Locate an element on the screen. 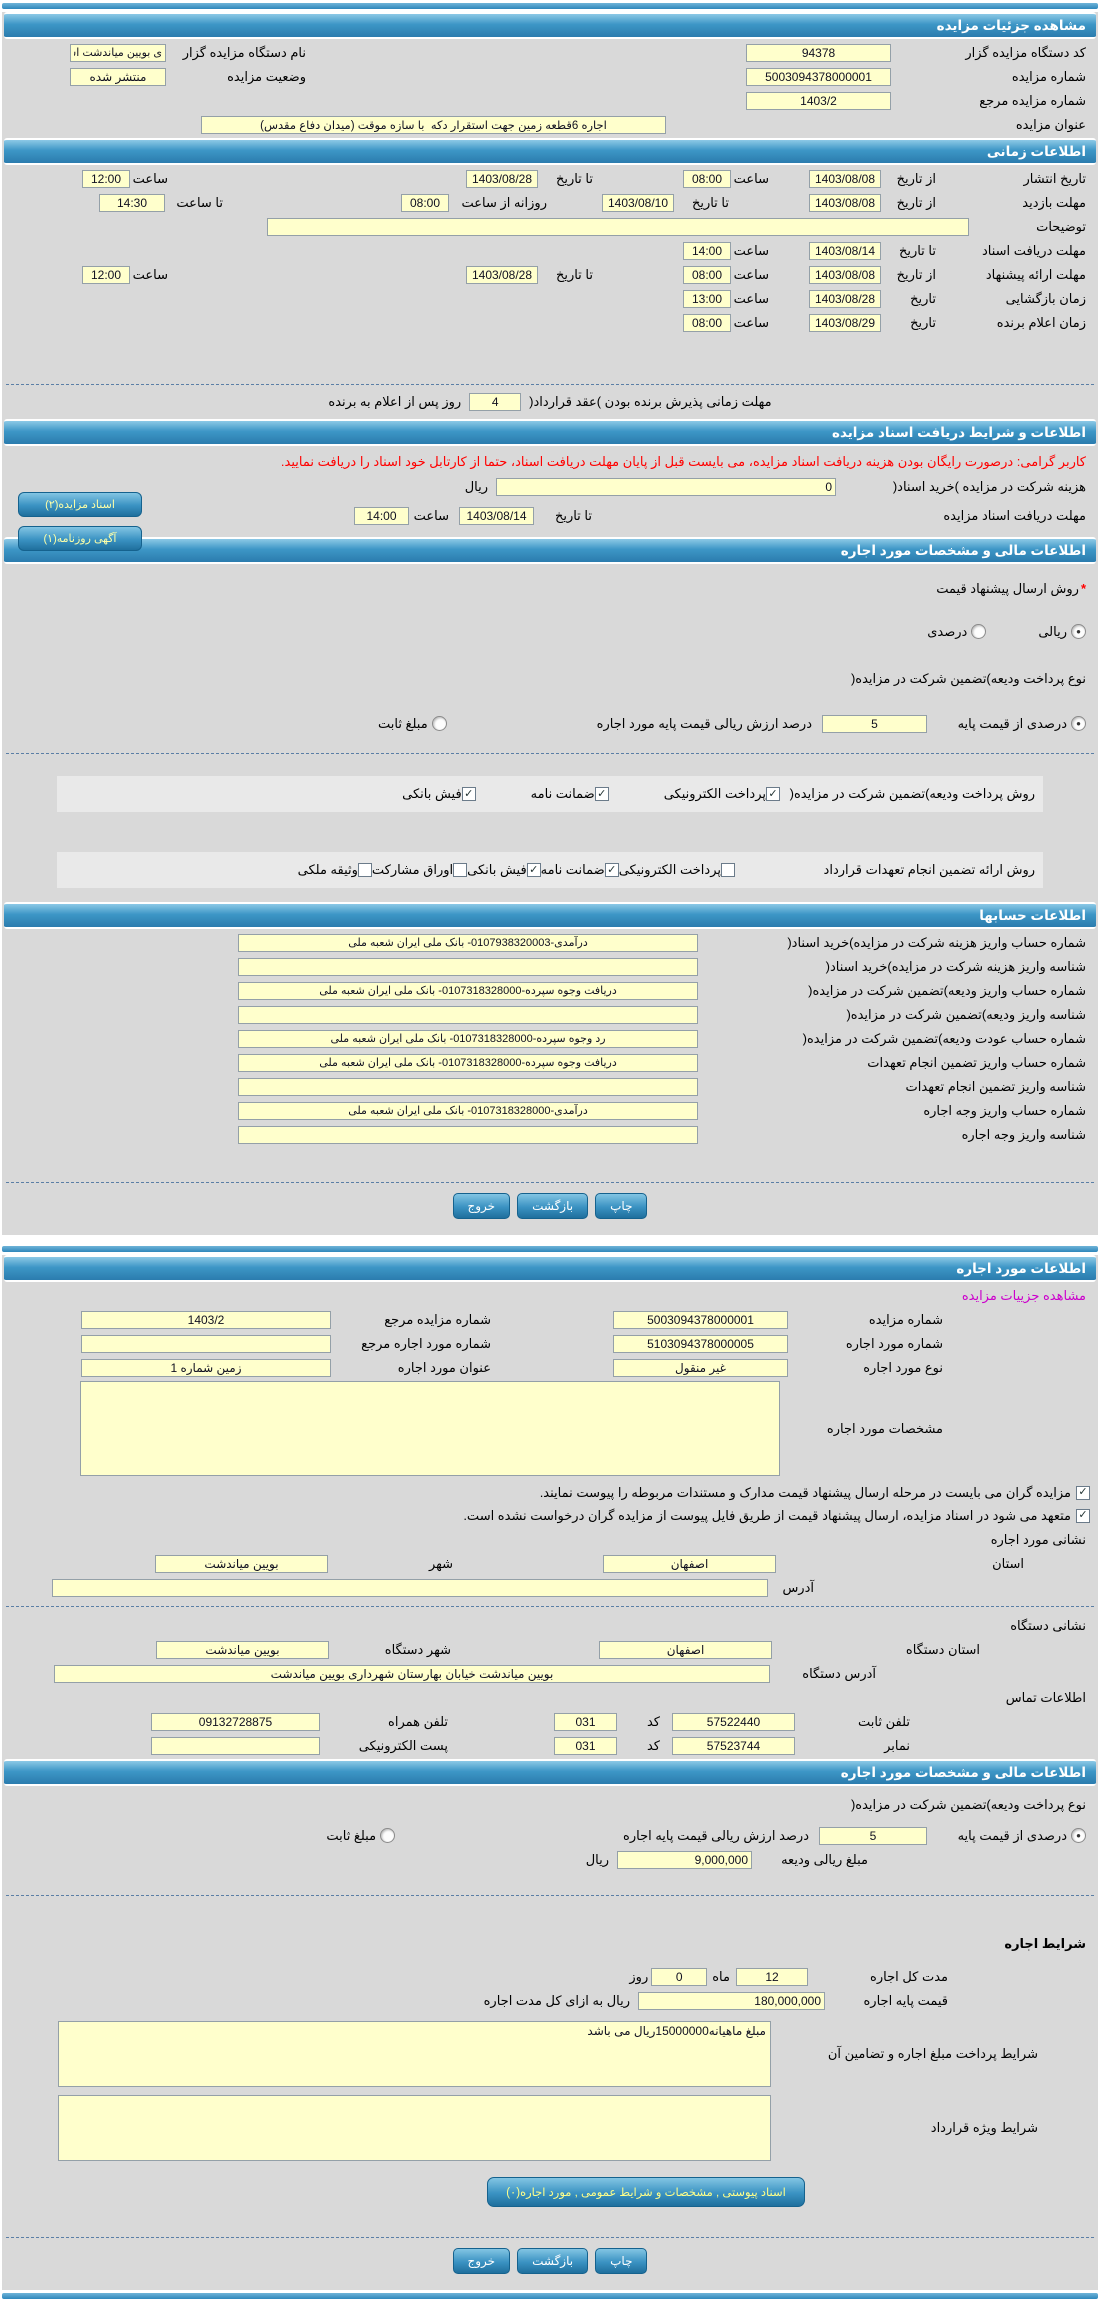 The height and width of the screenshot is (2302, 1100). city-field is located at coordinates (241, 1563).